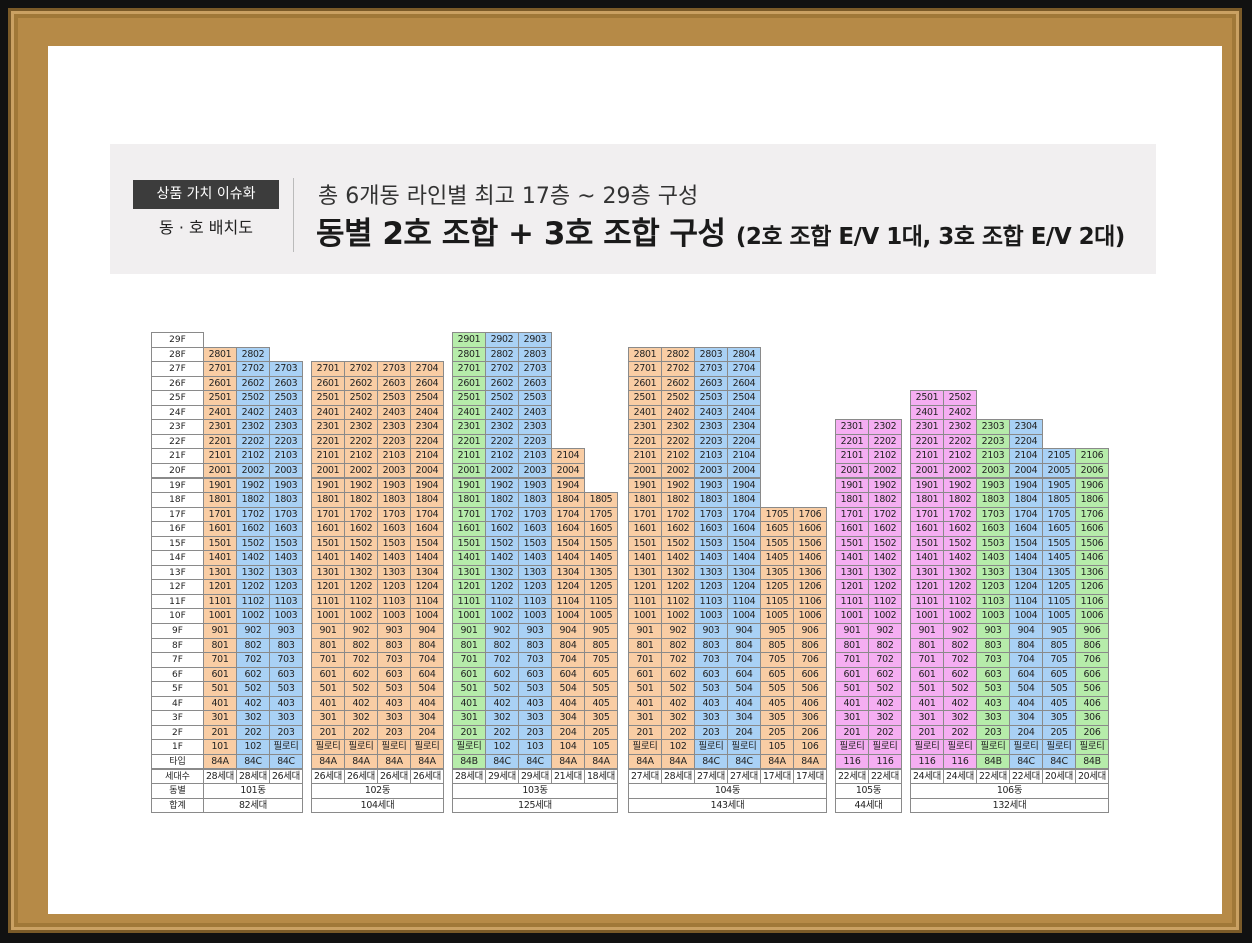  I want to click on floor-label: 21F, so click(177, 456).